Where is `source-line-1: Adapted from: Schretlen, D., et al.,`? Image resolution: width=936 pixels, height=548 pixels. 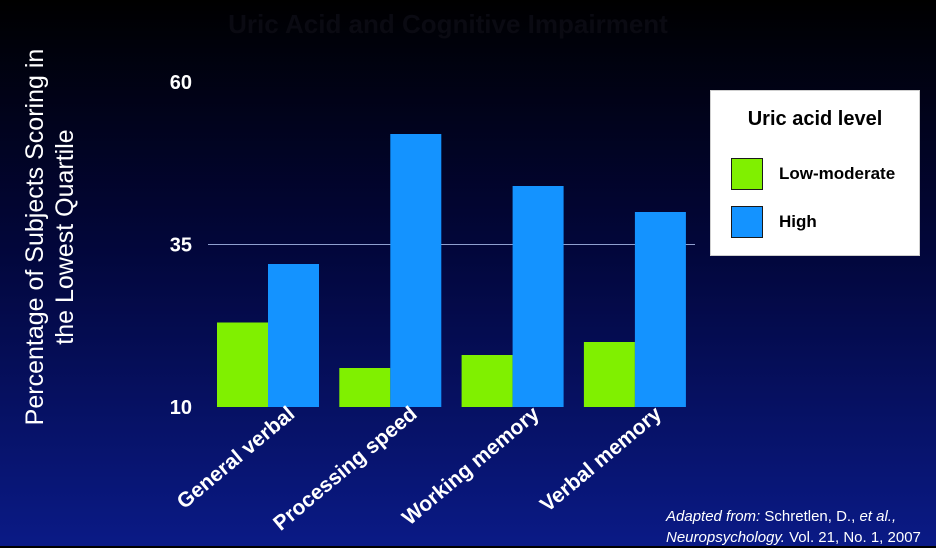
source-line-1: Adapted from: Schretlen, D., et al., is located at coordinates (800, 516).